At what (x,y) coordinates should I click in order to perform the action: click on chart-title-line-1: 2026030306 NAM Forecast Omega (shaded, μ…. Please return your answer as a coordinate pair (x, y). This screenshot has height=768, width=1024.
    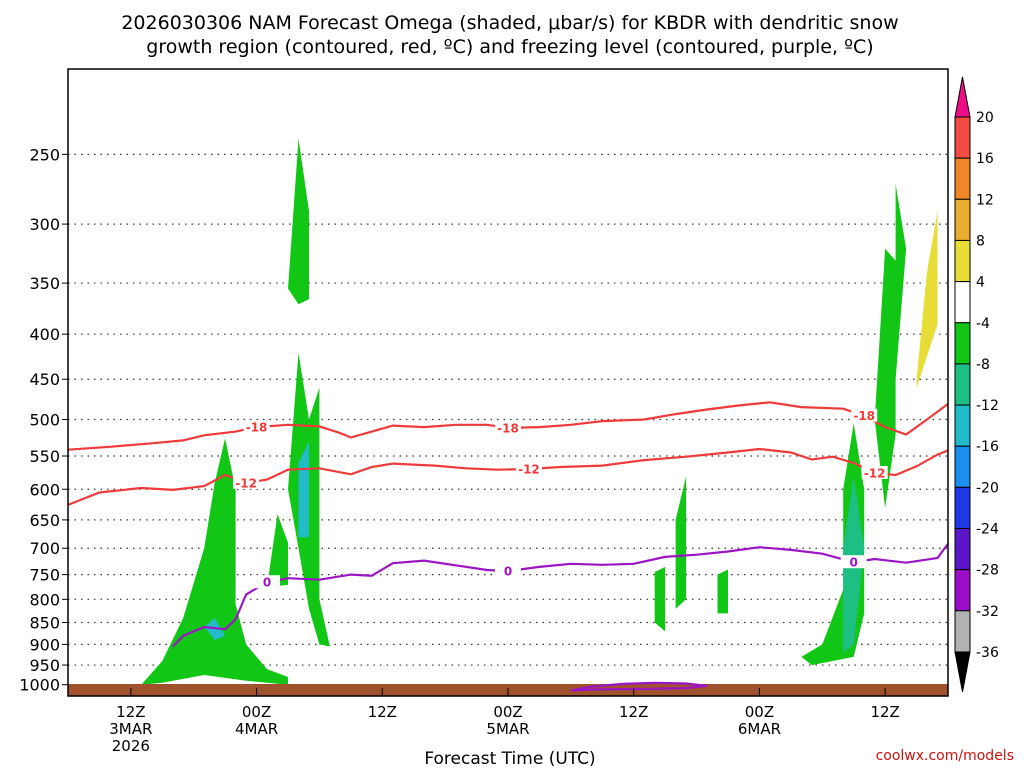
    Looking at the image, I should click on (509, 23).